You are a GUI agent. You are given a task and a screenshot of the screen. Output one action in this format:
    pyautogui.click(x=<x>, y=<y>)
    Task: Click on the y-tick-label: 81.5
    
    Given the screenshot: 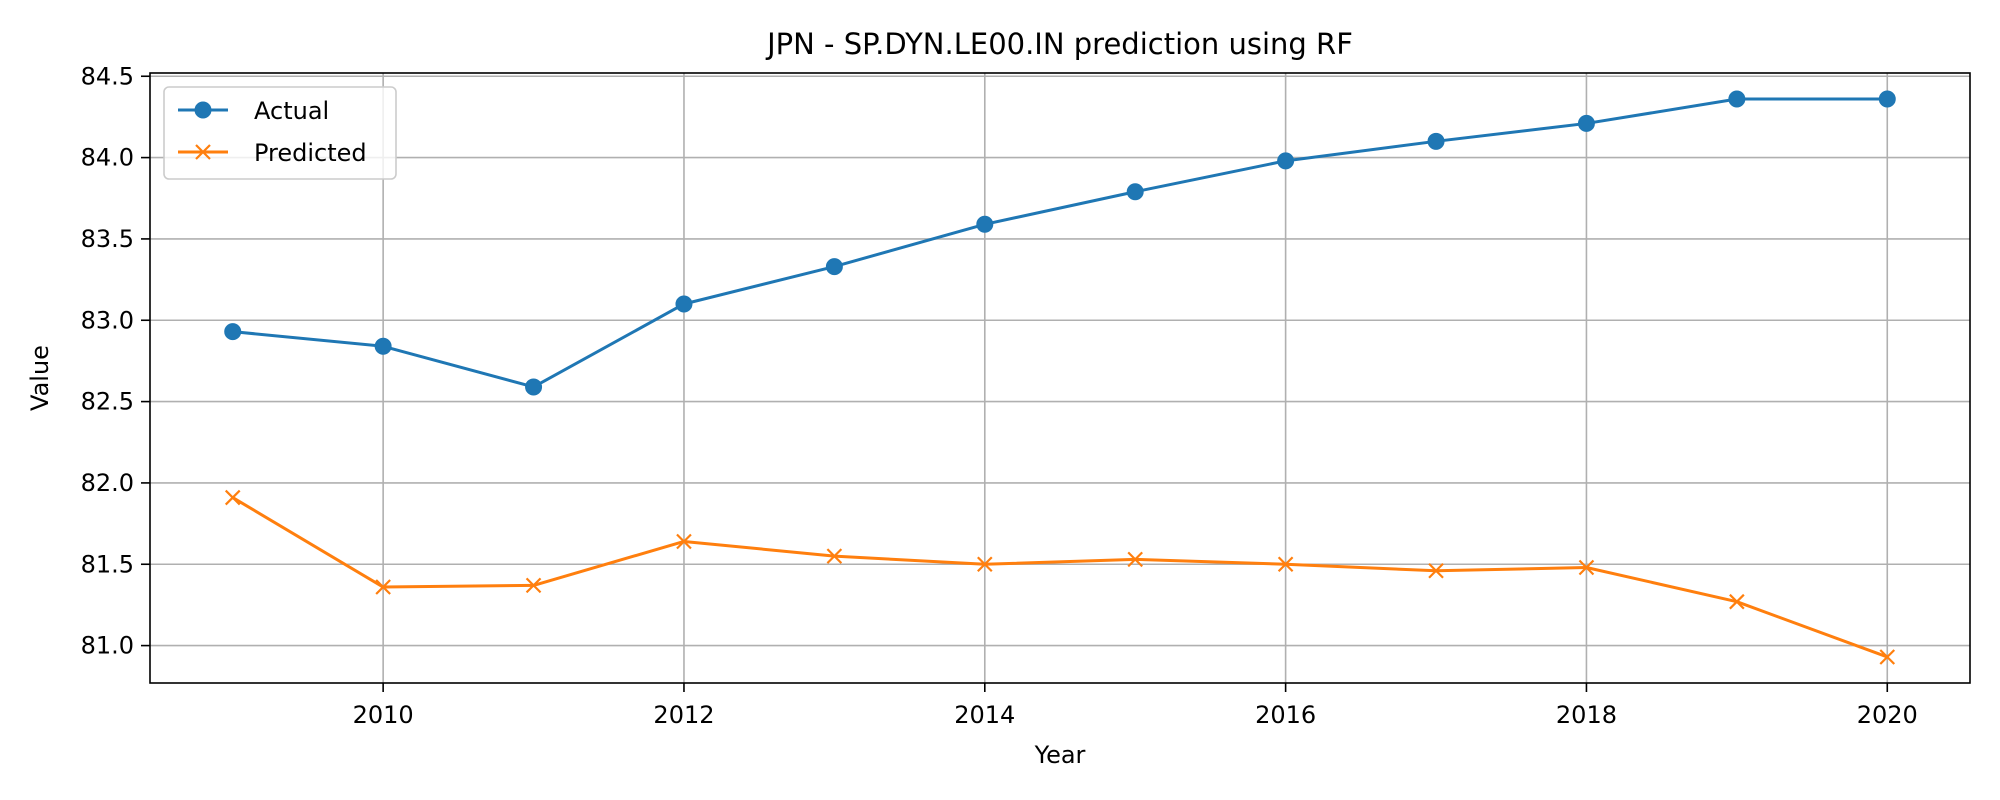 What is the action you would take?
    pyautogui.click(x=107, y=564)
    